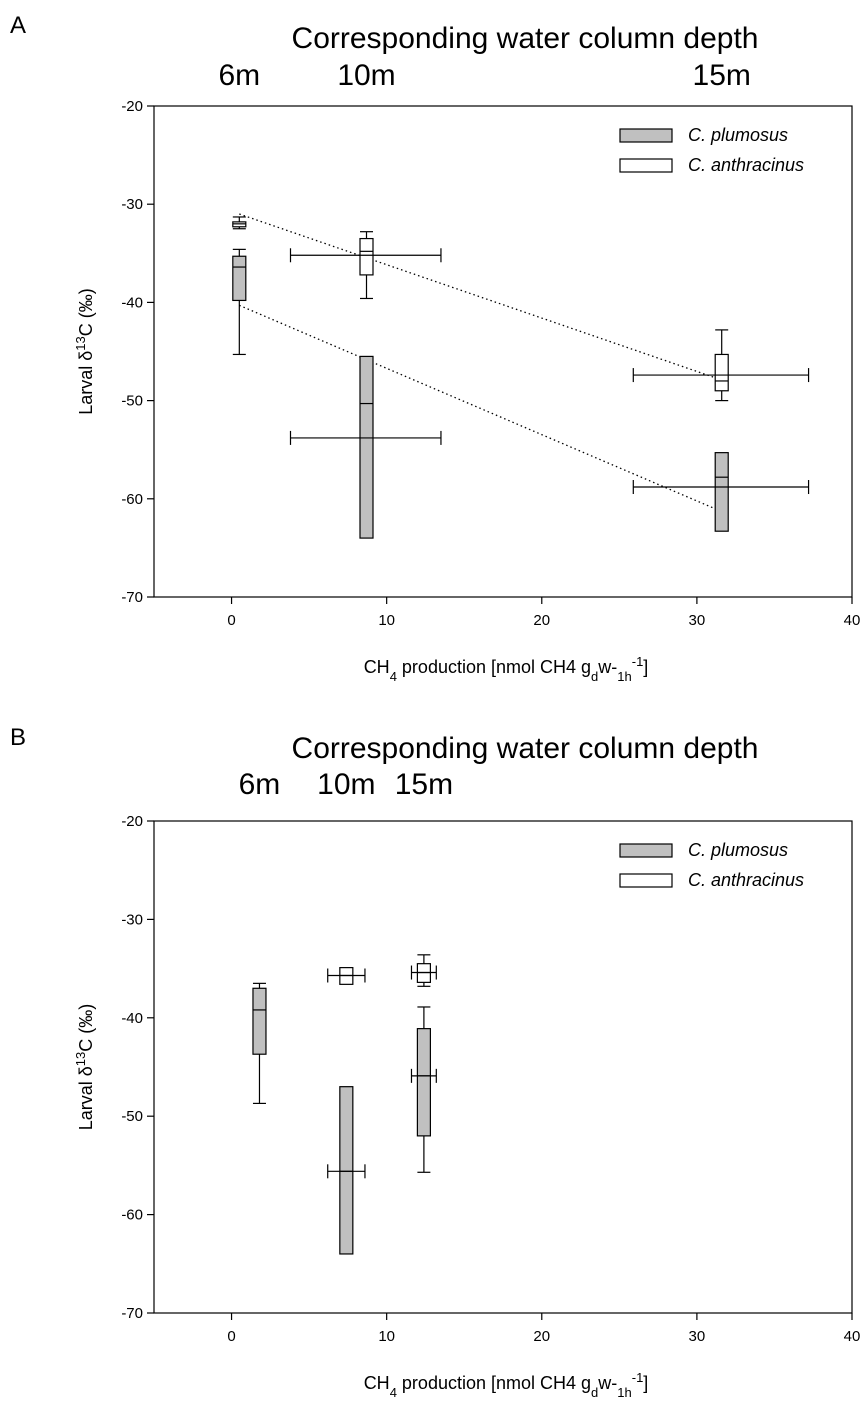  What do you see at coordinates (18, 737) in the screenshot?
I see `panel-label: B` at bounding box center [18, 737].